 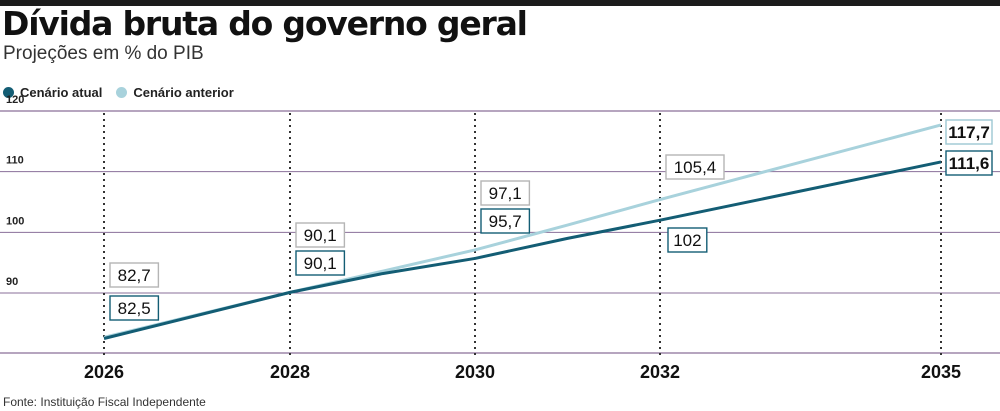 I want to click on y-tick-label: 110, so click(x=15, y=161).